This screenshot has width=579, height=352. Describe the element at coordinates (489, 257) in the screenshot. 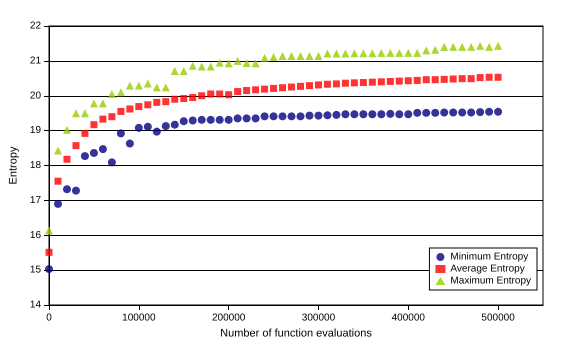

I see `legend-label: Minimum Entropy` at that location.